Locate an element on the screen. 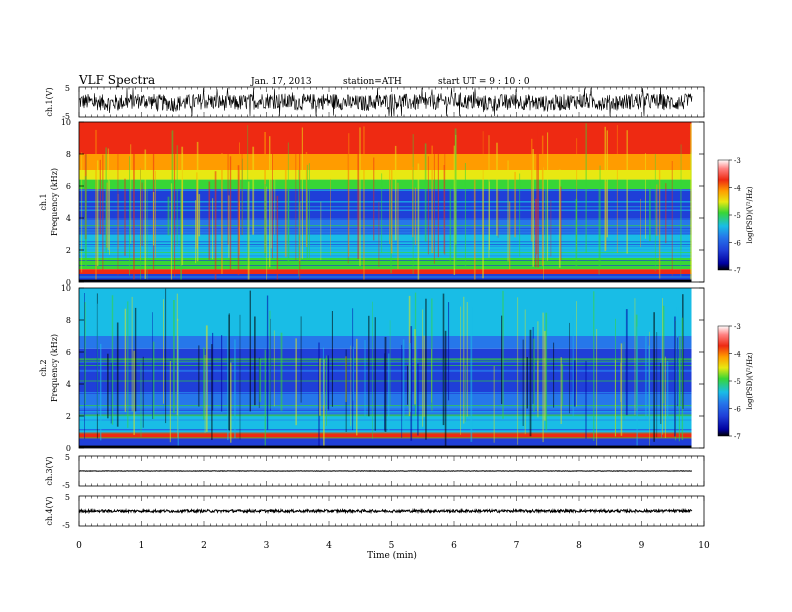 The width and height of the screenshot is (792, 612). ch1-colorbar-ticks: -3 -4 -5 -6 -7 is located at coordinates (735, 216).